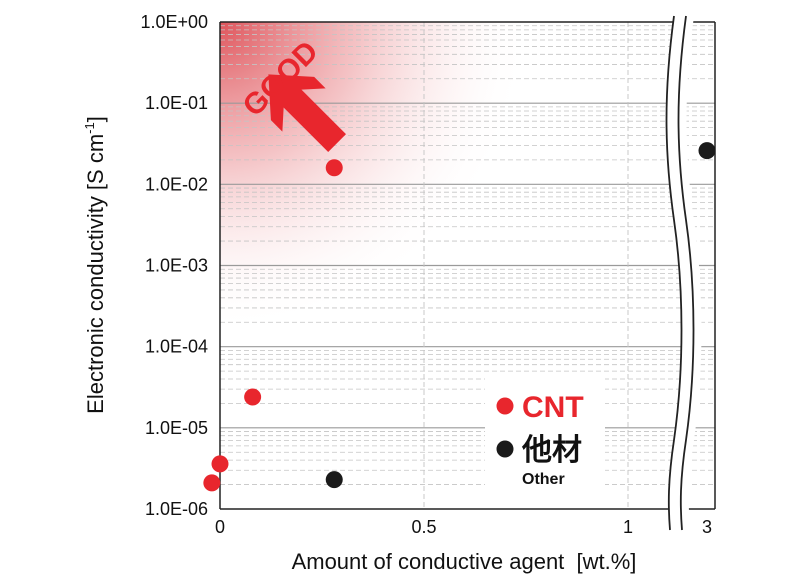  What do you see at coordinates (95, 119) in the screenshot?
I see `y-axis-title-close: ]` at bounding box center [95, 119].